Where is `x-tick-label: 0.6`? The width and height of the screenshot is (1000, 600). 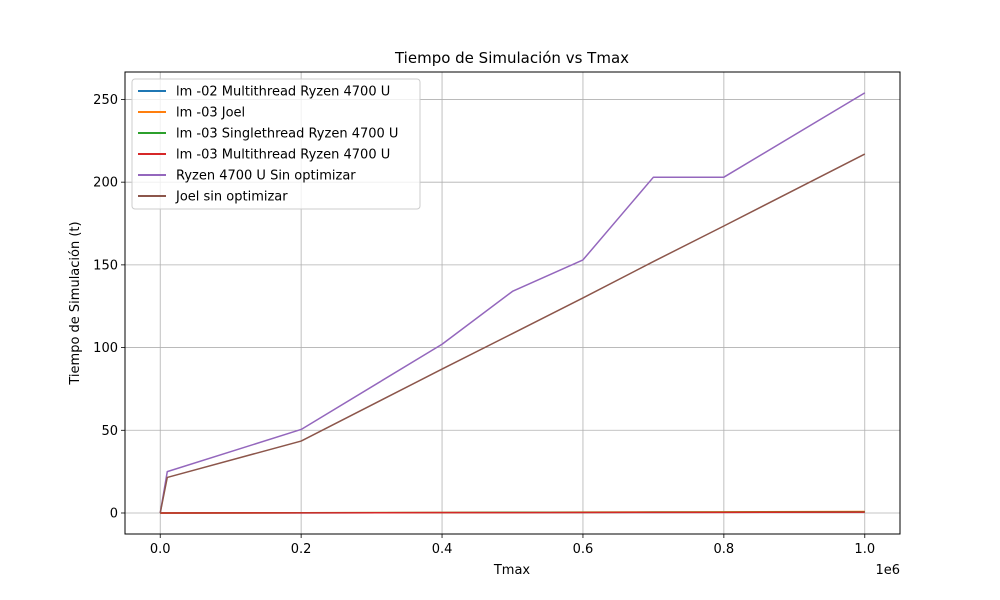 x-tick-label: 0.6 is located at coordinates (583, 549).